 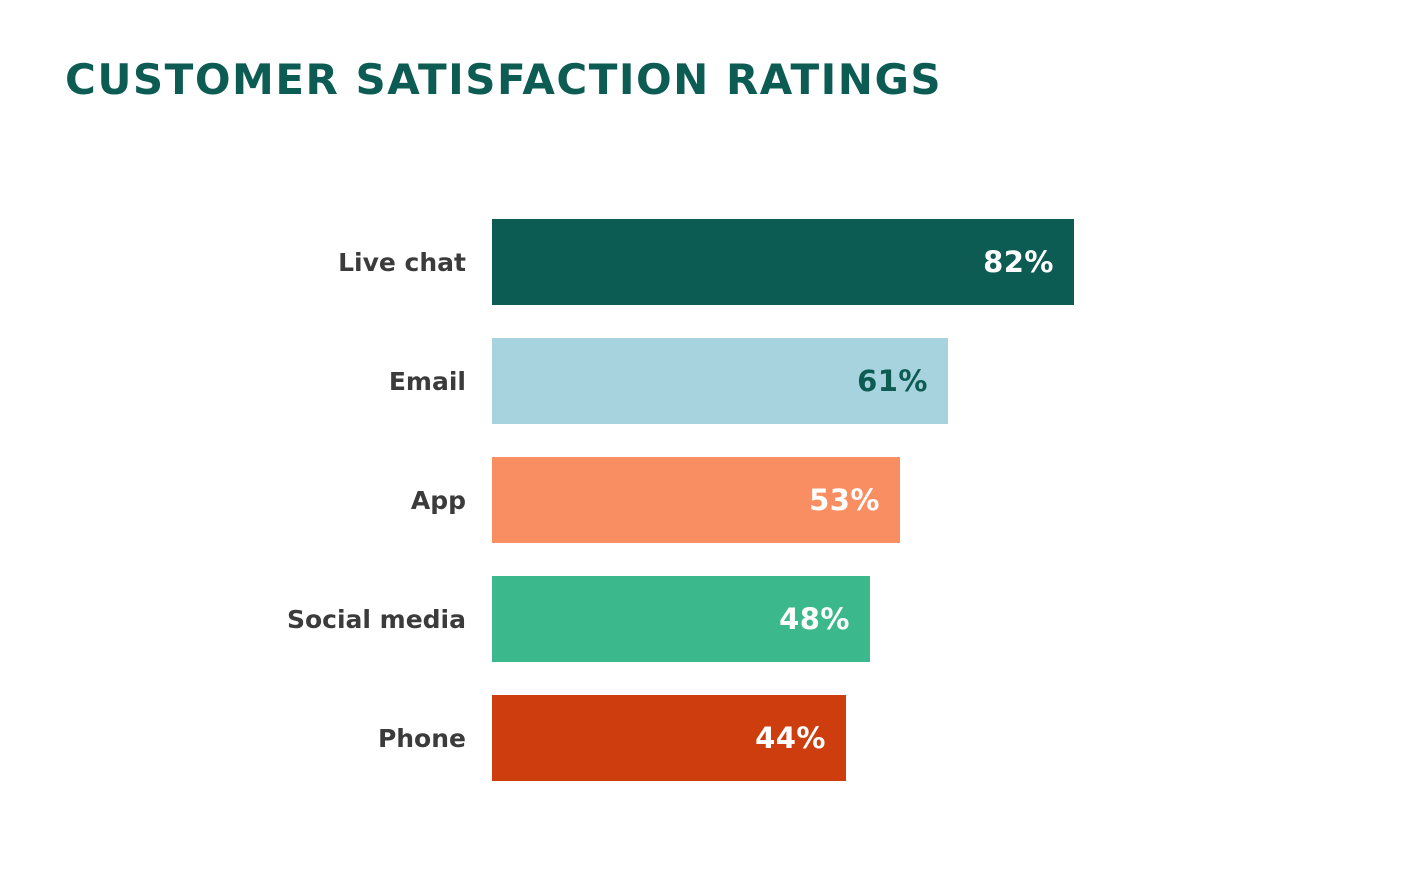 I want to click on bar-row: Live chat 82%, so click(x=710, y=262).